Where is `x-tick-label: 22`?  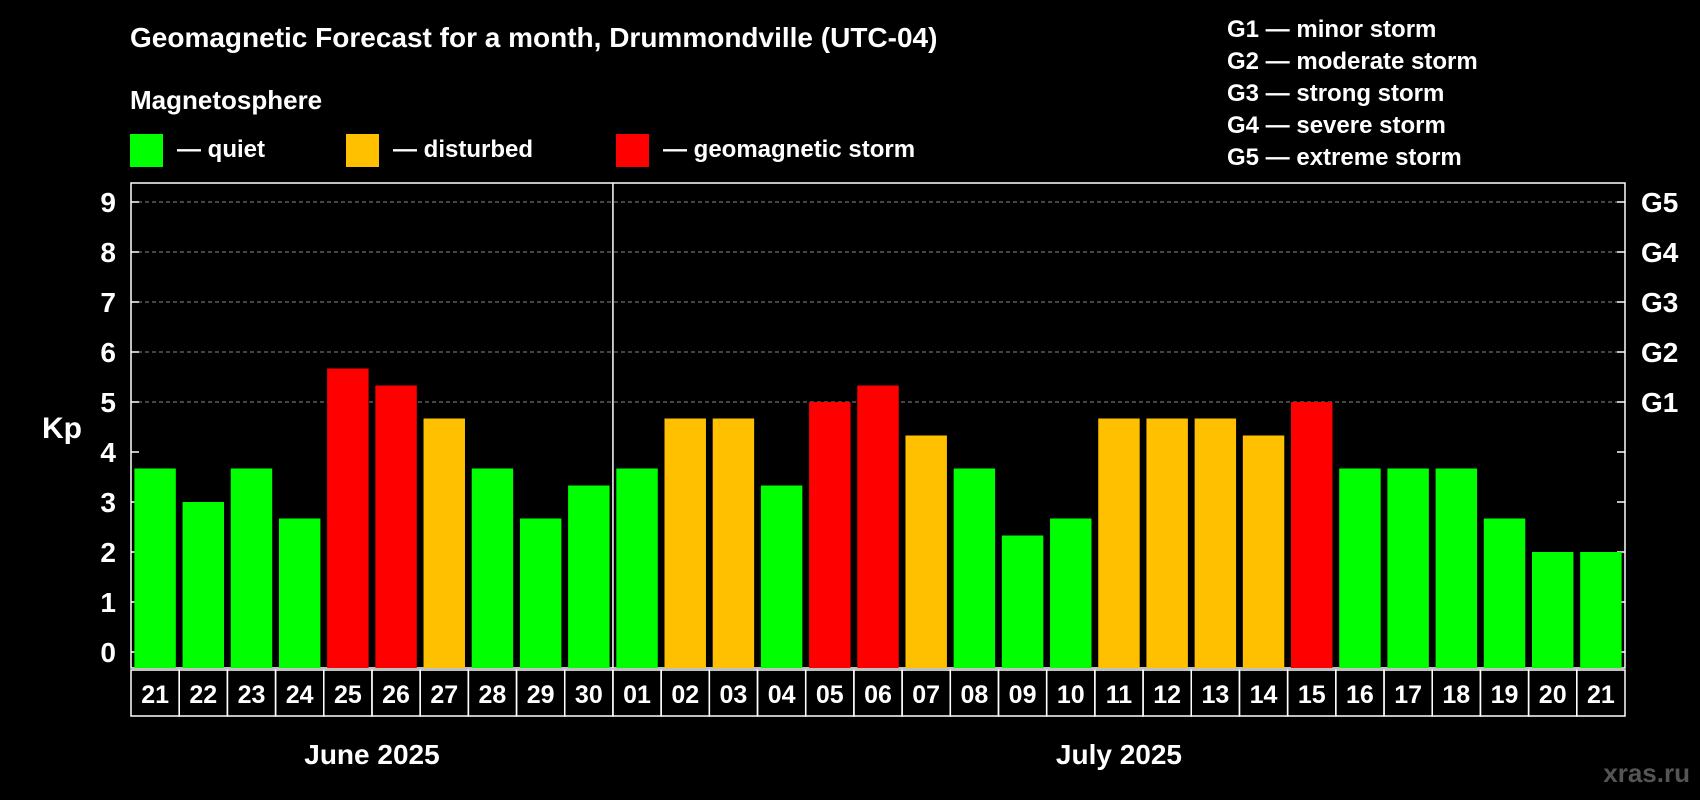
x-tick-label: 22 is located at coordinates (203, 695).